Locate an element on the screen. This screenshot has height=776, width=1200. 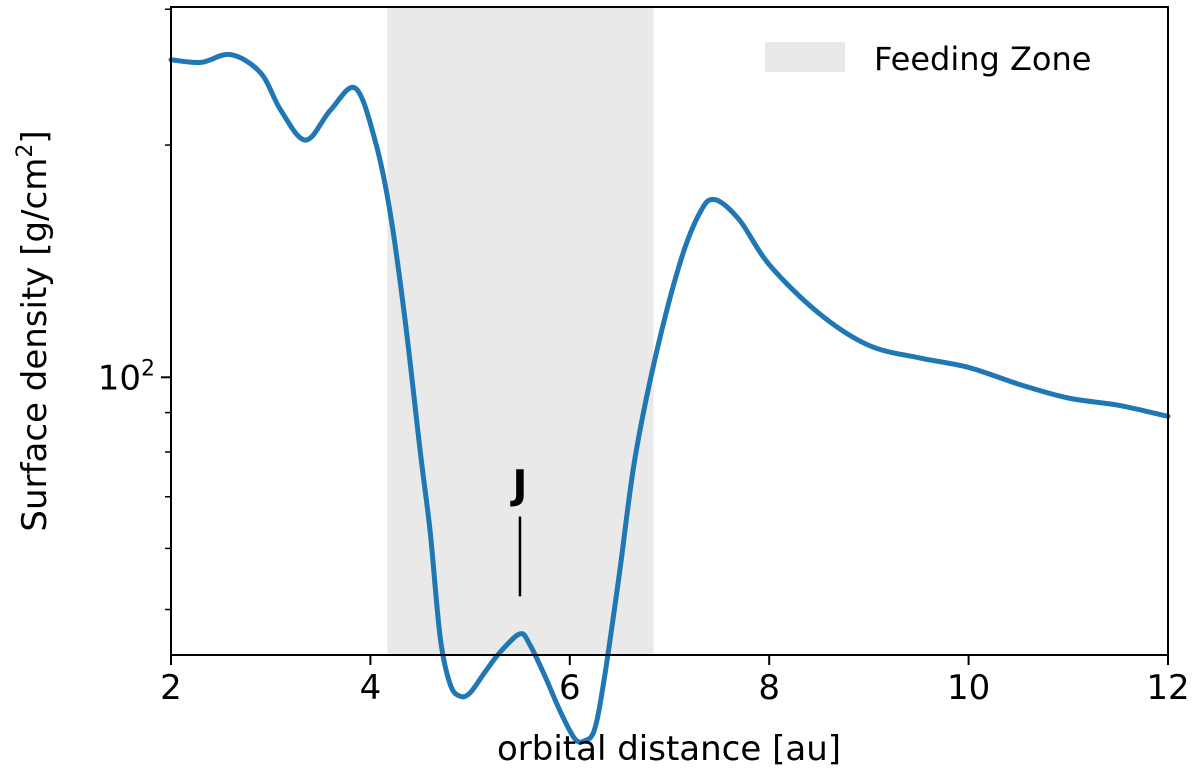
x-tick-label: 8 is located at coordinates (769, 688).